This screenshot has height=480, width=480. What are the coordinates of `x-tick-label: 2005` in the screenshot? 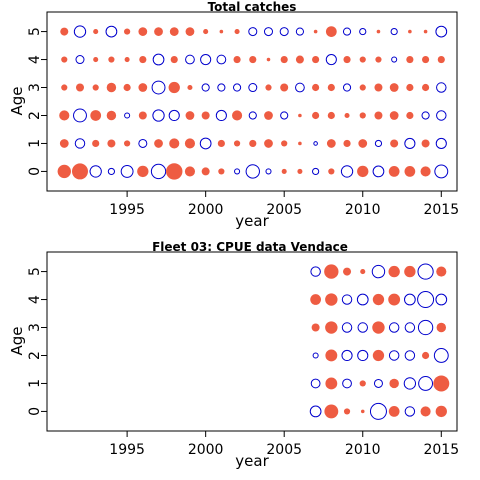 It's located at (284, 210).